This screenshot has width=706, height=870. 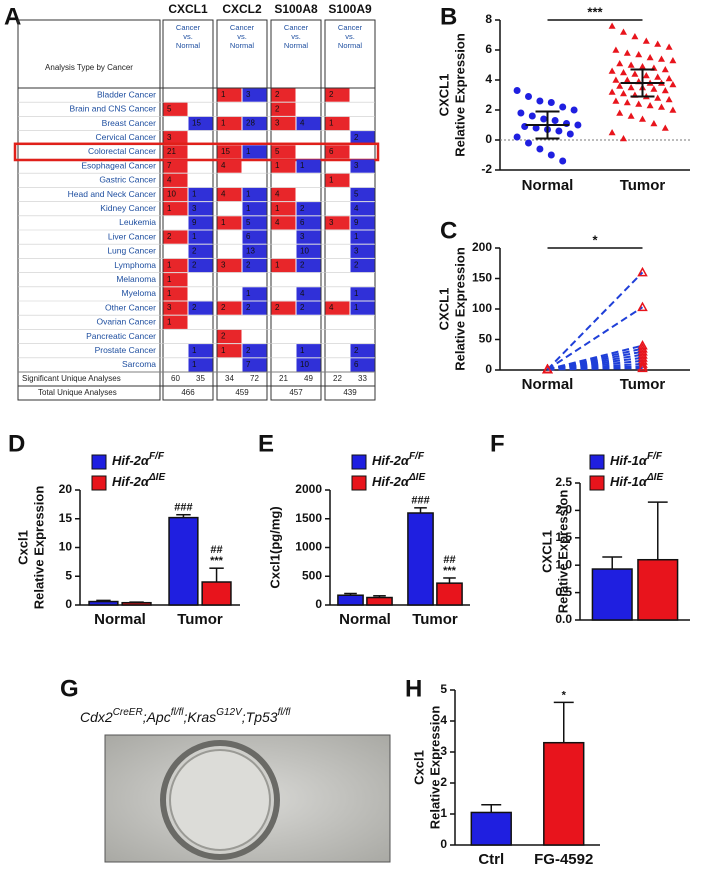 What do you see at coordinates (223, 307) in the screenshot?
I see `cell-value: 2` at bounding box center [223, 307].